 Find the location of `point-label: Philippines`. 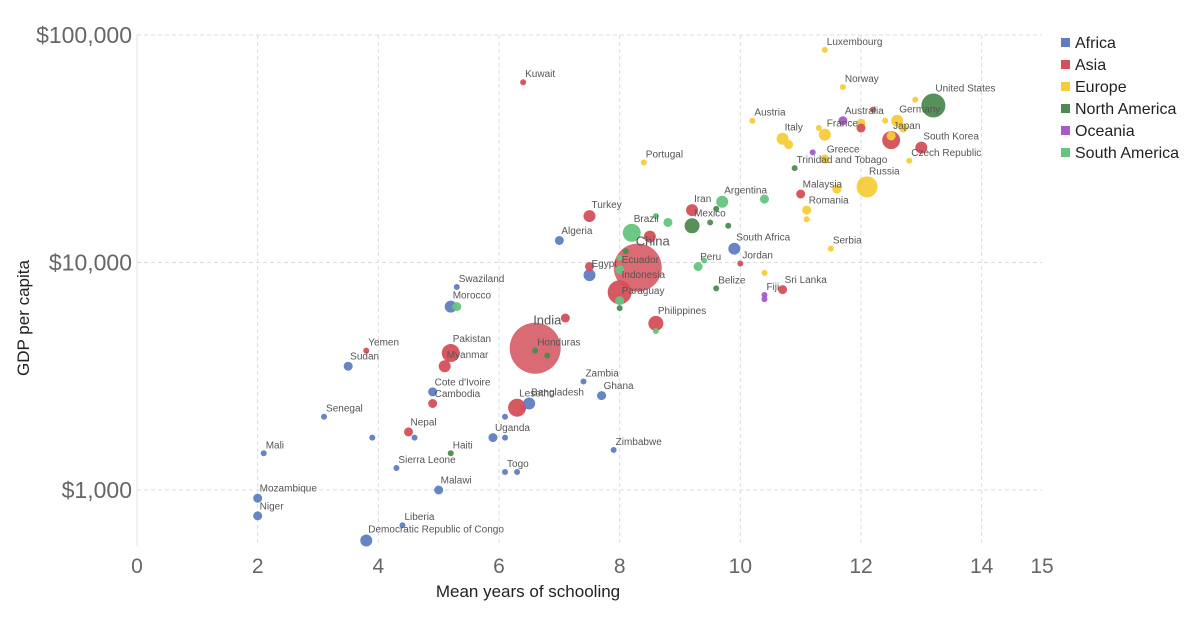

point-label: Philippines is located at coordinates (682, 311).